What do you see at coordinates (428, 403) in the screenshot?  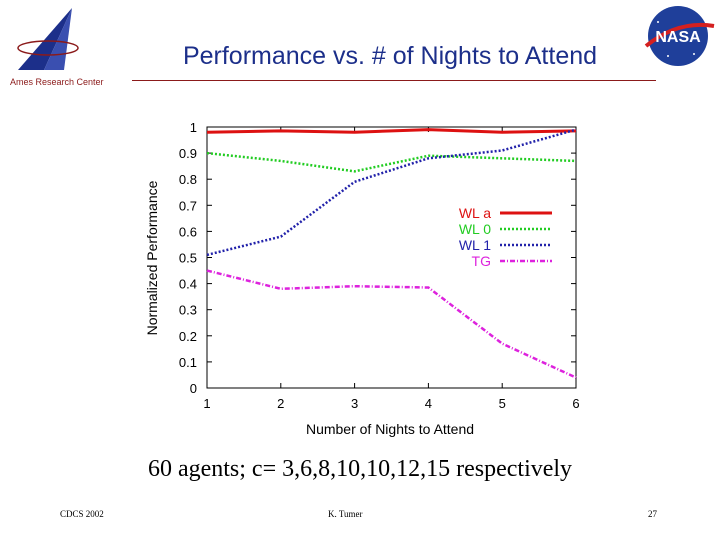 I see `x-tick-label: 4` at bounding box center [428, 403].